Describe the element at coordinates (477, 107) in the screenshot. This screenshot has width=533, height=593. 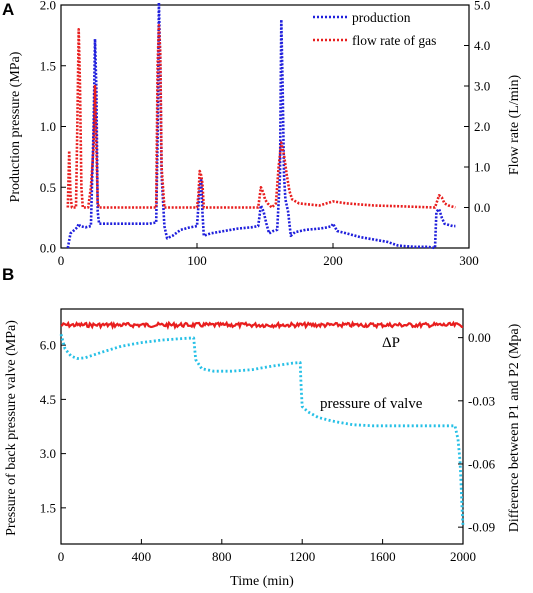
I see `panel-a-right-y-axis: 0.0 1.0 2.0 3.0 4.0 5.0` at that location.